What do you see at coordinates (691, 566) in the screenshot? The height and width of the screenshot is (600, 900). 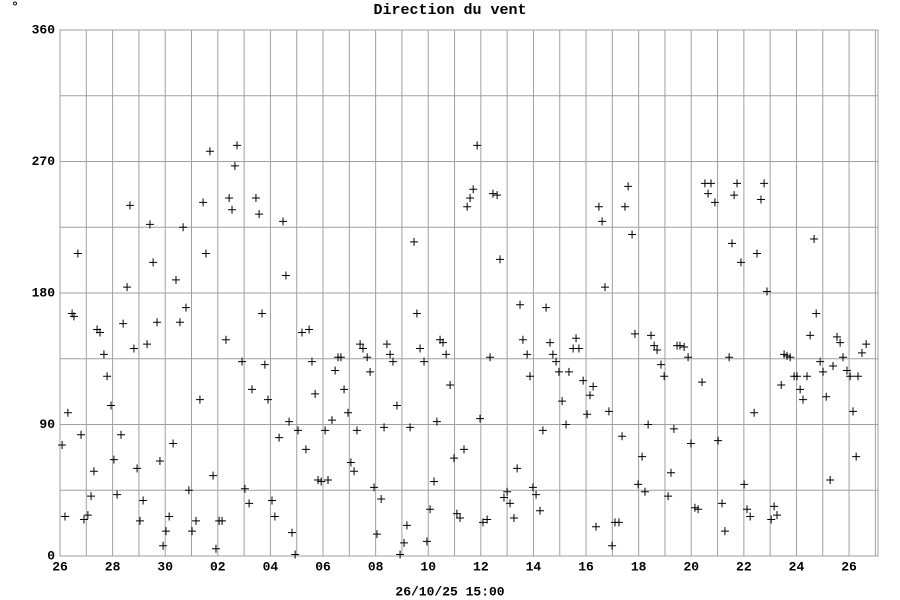 I see `x-tick-label: 20` at bounding box center [691, 566].